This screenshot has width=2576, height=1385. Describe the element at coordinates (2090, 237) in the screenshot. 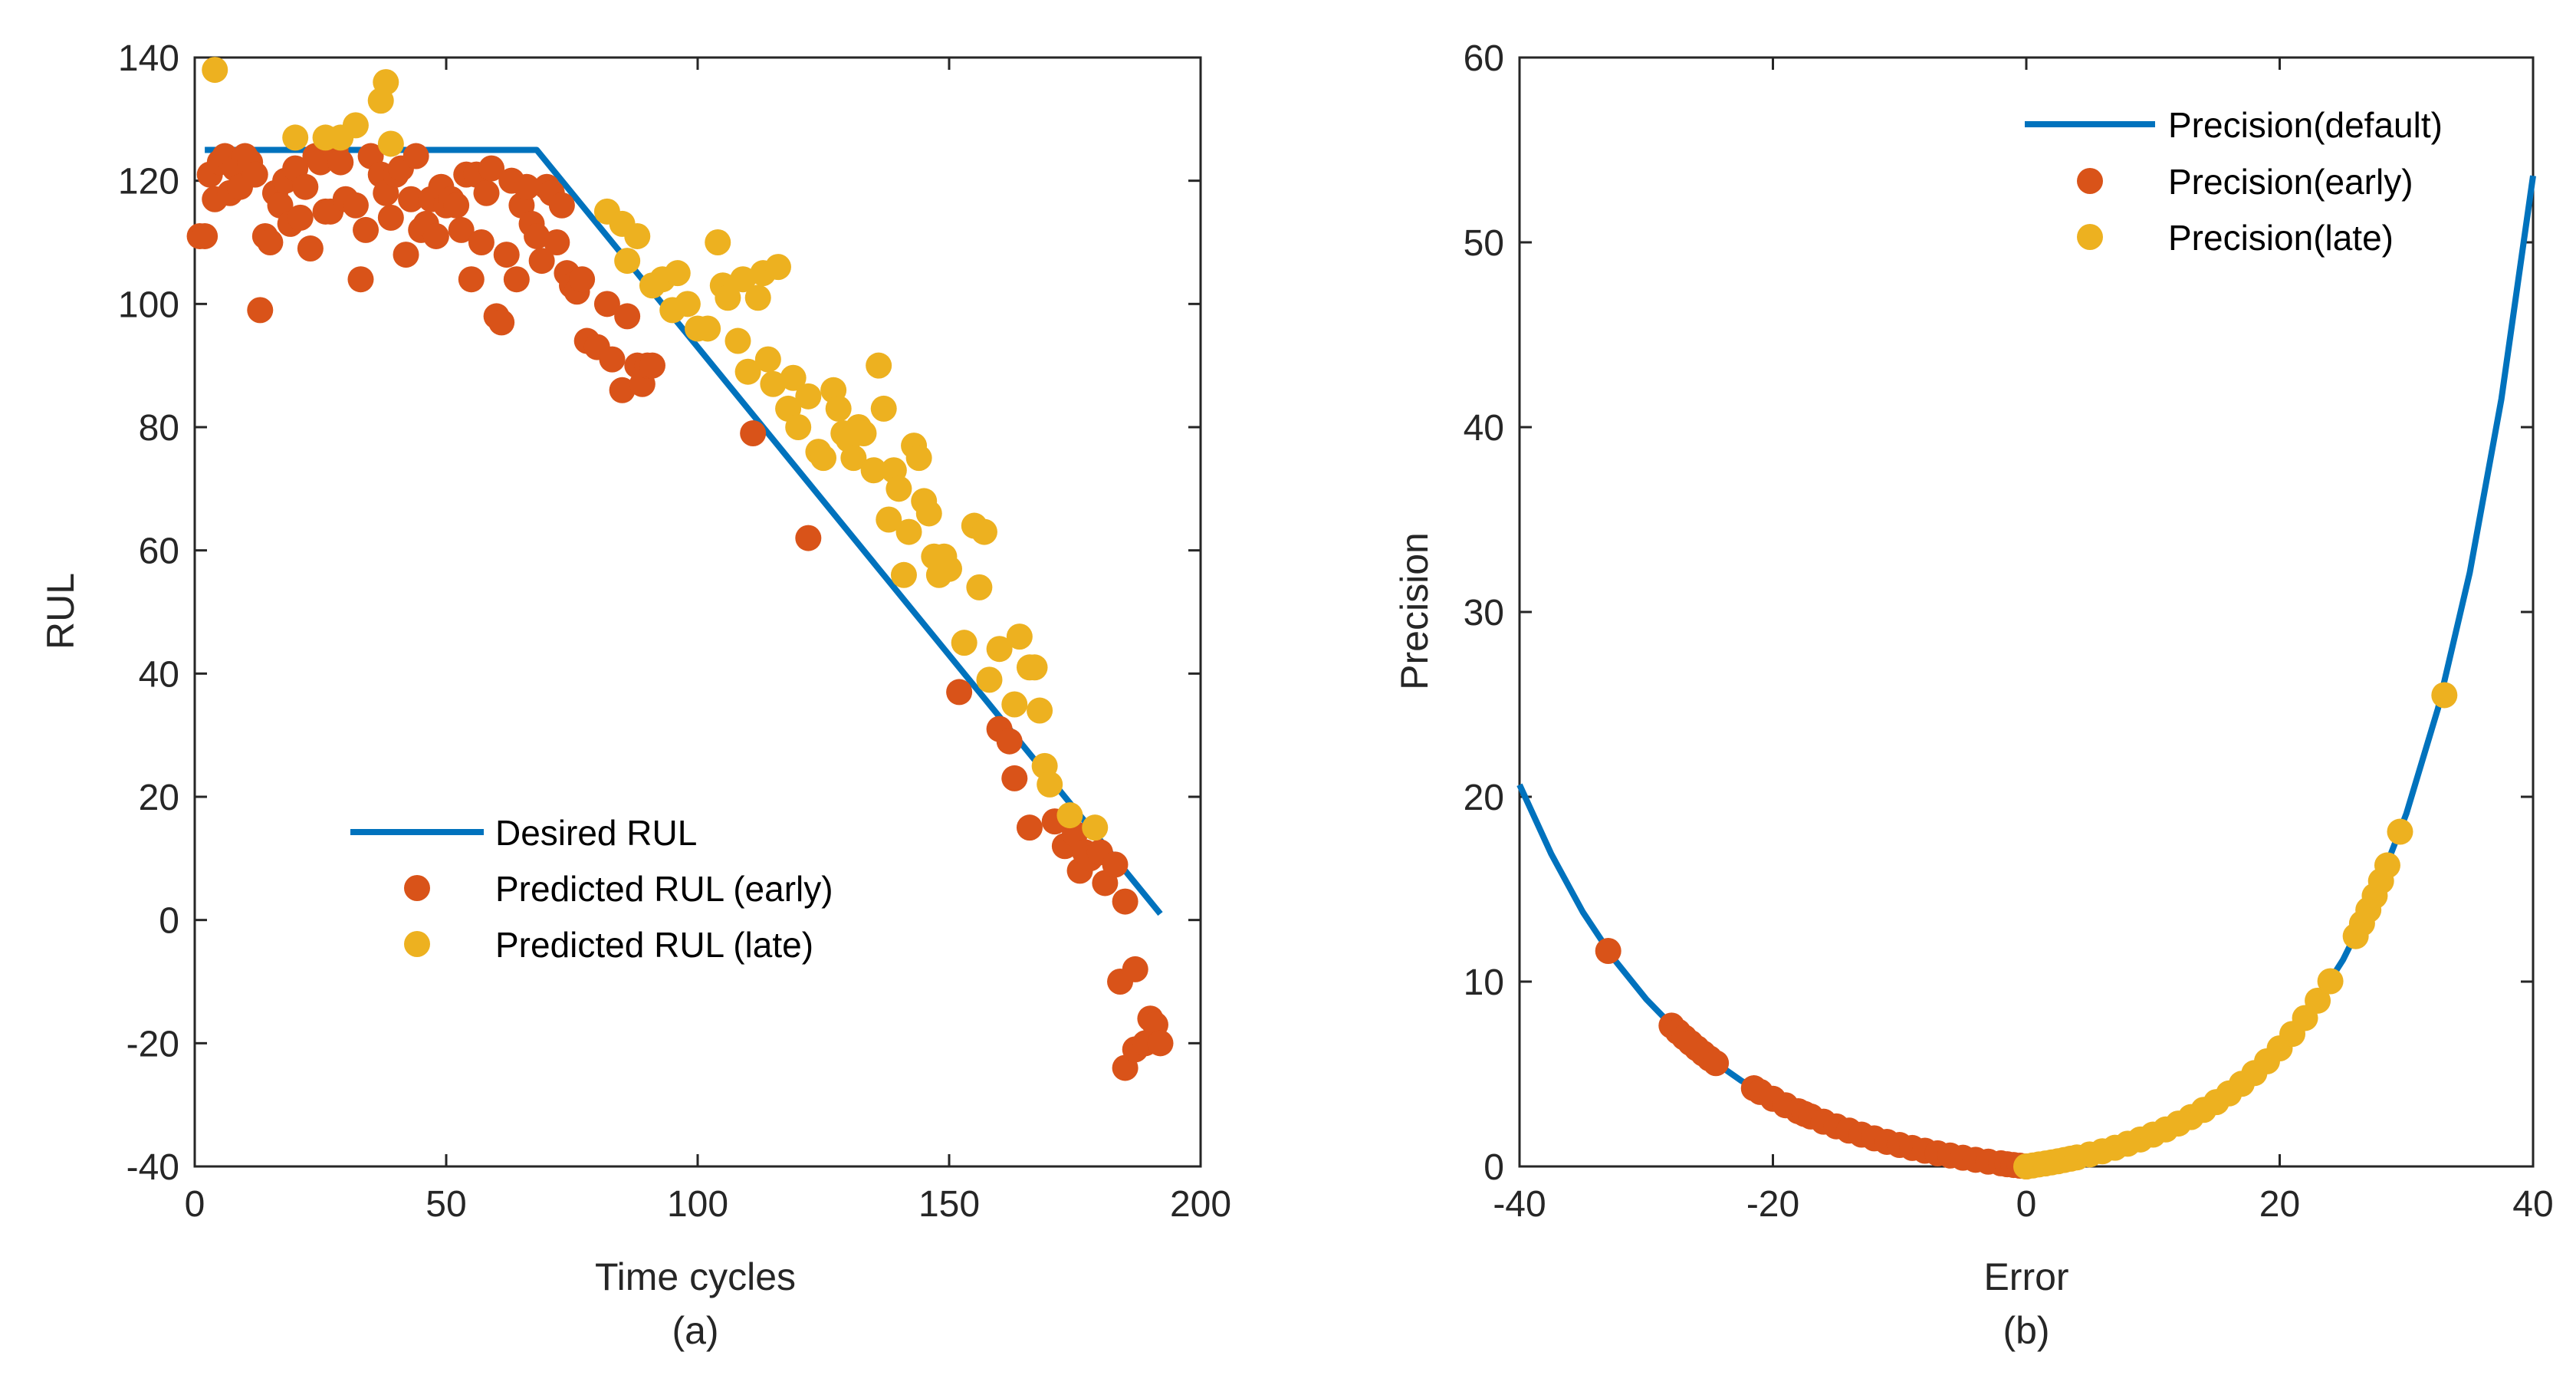

I see `legend-swatch-precision-late` at that location.